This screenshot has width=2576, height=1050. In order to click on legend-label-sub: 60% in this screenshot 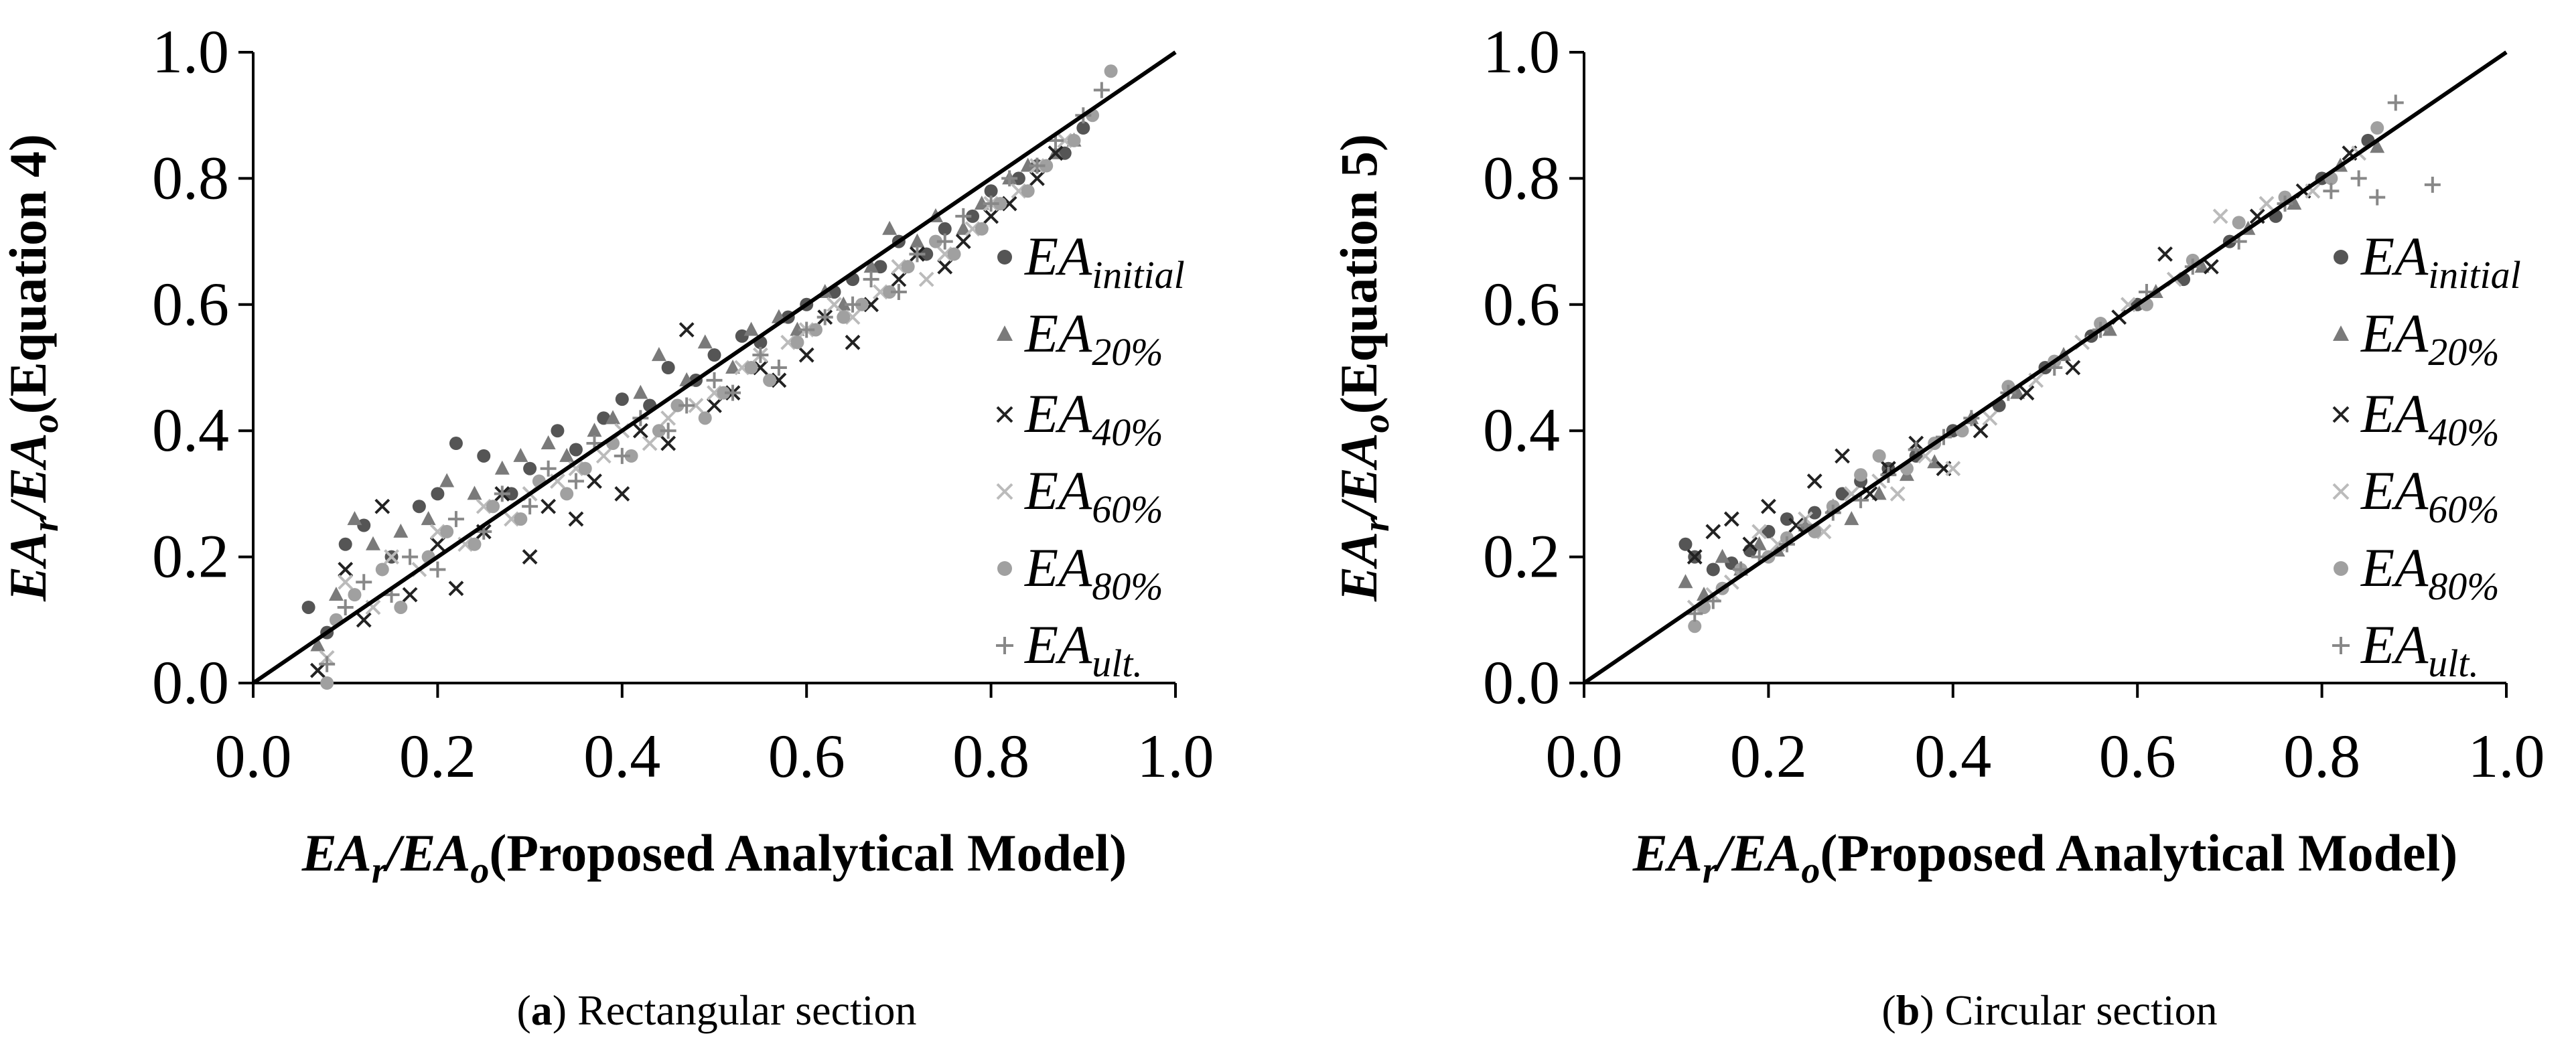, I will do `click(2463, 509)`.